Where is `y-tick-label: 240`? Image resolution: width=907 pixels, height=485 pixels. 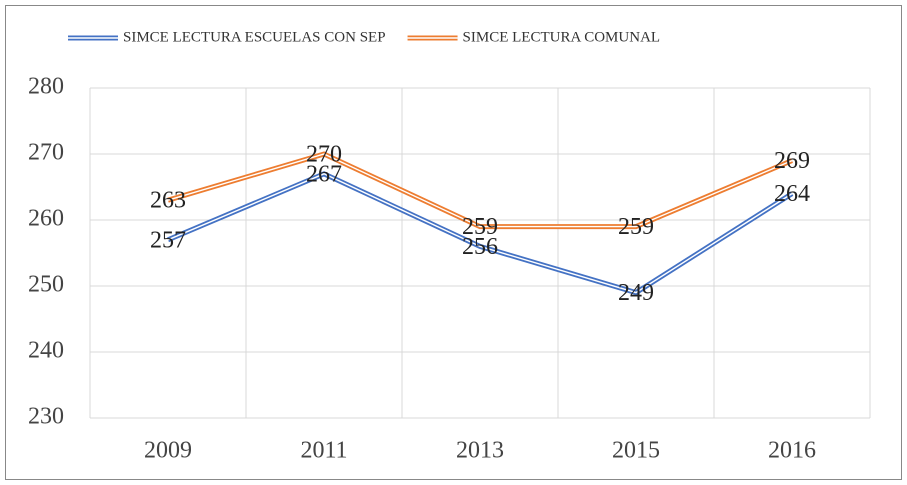
y-tick-label: 240 is located at coordinates (46, 351).